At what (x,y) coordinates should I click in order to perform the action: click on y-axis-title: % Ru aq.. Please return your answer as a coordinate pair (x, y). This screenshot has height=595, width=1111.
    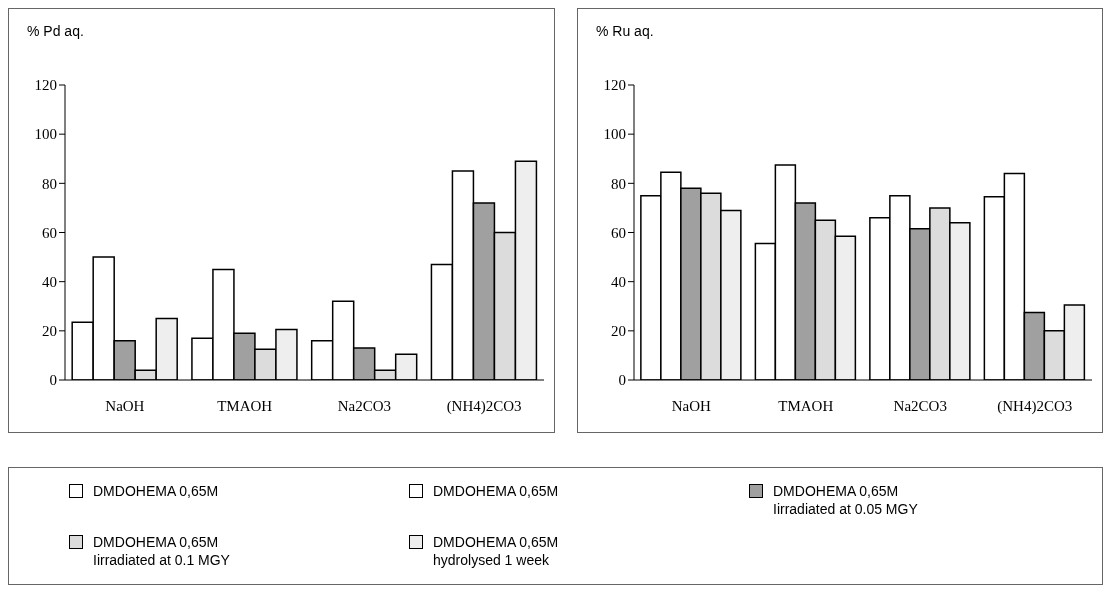
    Looking at the image, I should click on (625, 31).